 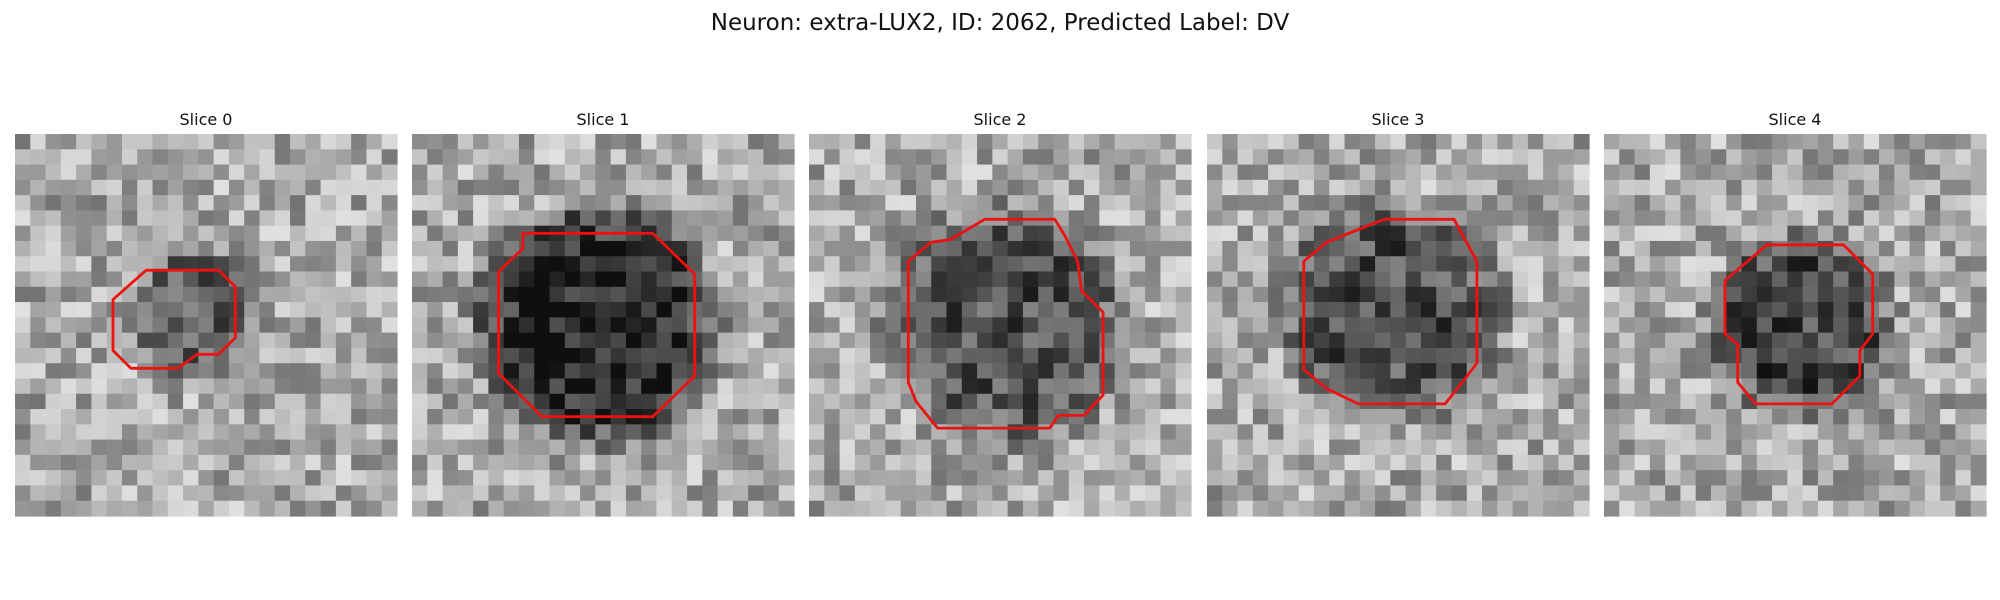 What do you see at coordinates (597, 325) in the screenshot?
I see `contour` at bounding box center [597, 325].